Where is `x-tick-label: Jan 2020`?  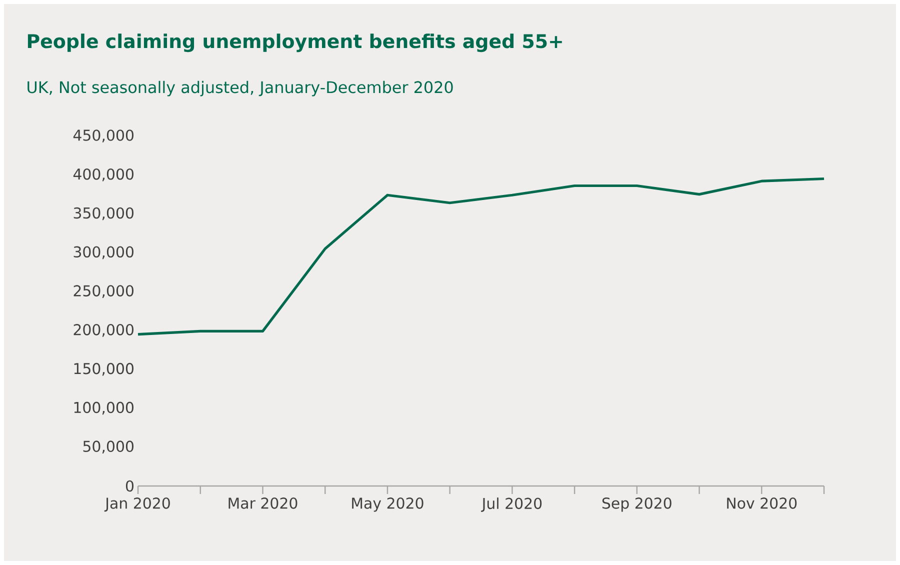 x-tick-label: Jan 2020 is located at coordinates (137, 505).